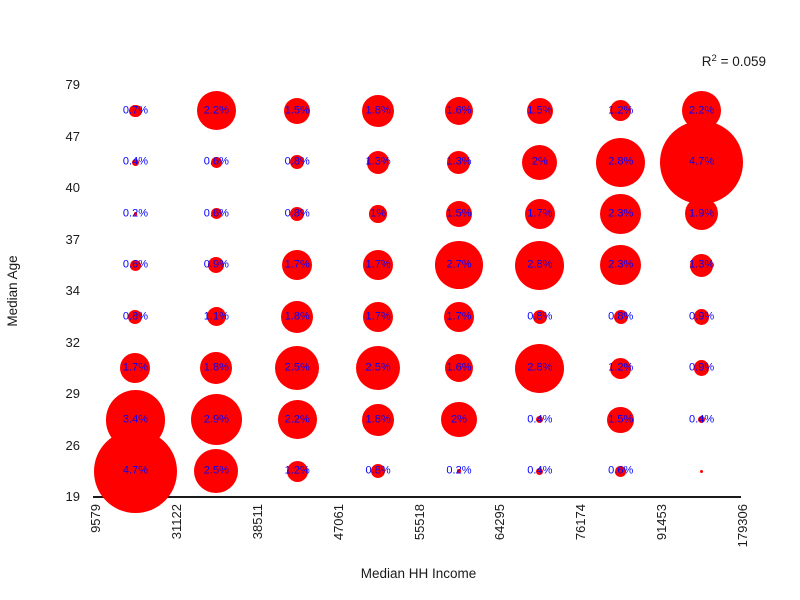 The height and width of the screenshot is (600, 800). I want to click on bubble-label: 1.1%, so click(216, 316).